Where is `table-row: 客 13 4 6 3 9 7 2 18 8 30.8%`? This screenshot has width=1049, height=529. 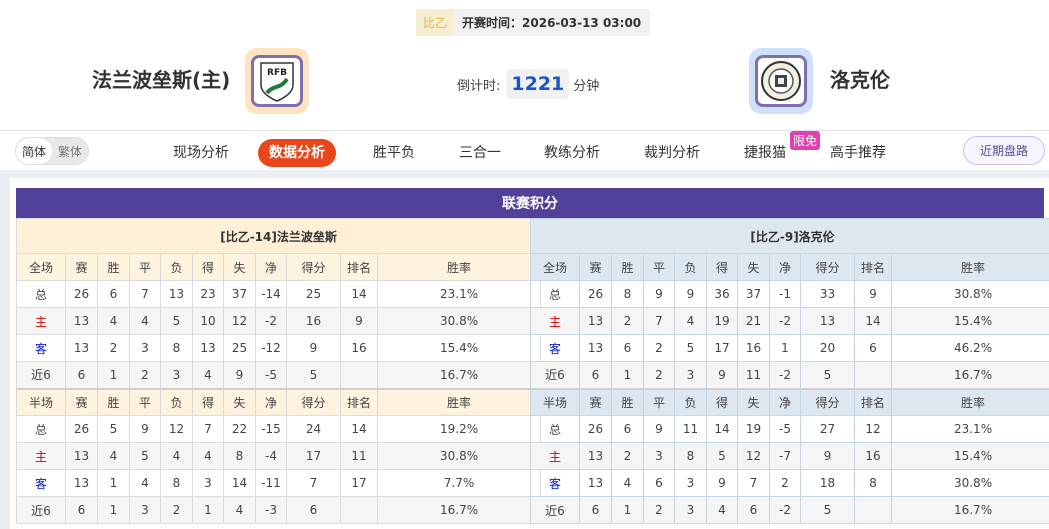
table-row: 客 13 4 6 3 9 7 2 18 8 30.8% is located at coordinates (789, 483).